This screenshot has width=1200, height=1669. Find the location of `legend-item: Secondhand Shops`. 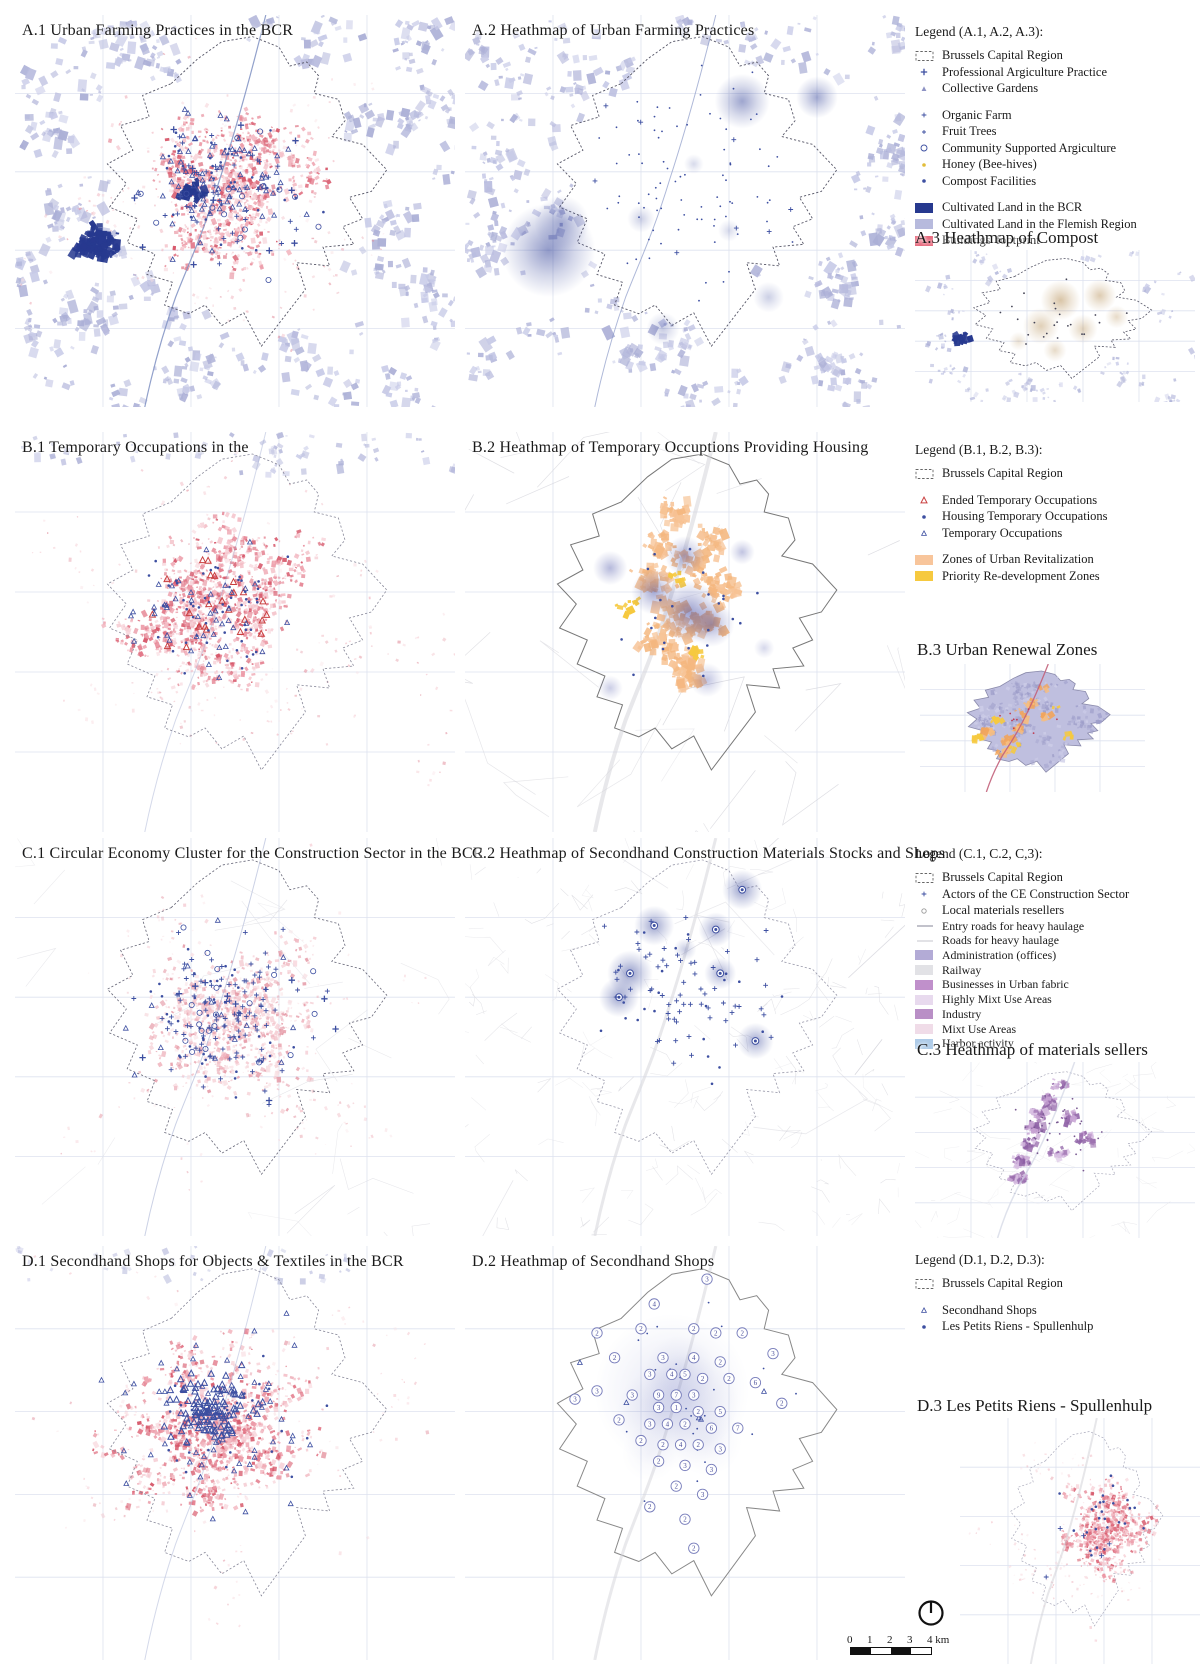

legend-item: Secondhand Shops is located at coordinates (1057, 1310).